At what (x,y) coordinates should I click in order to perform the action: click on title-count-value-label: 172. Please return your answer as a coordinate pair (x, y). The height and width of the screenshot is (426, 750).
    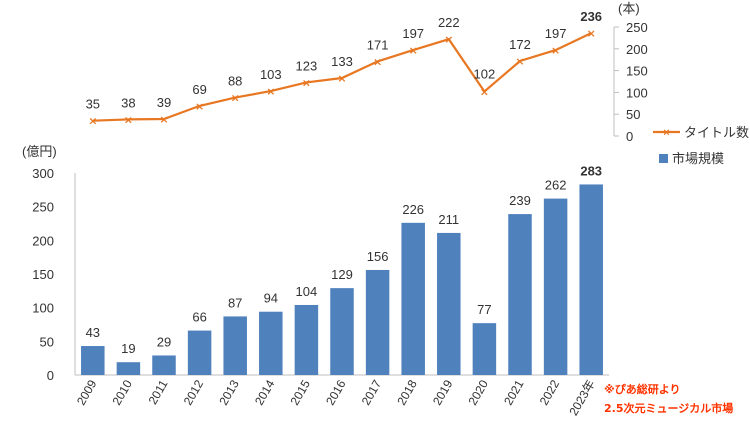
    Looking at the image, I should click on (520, 44).